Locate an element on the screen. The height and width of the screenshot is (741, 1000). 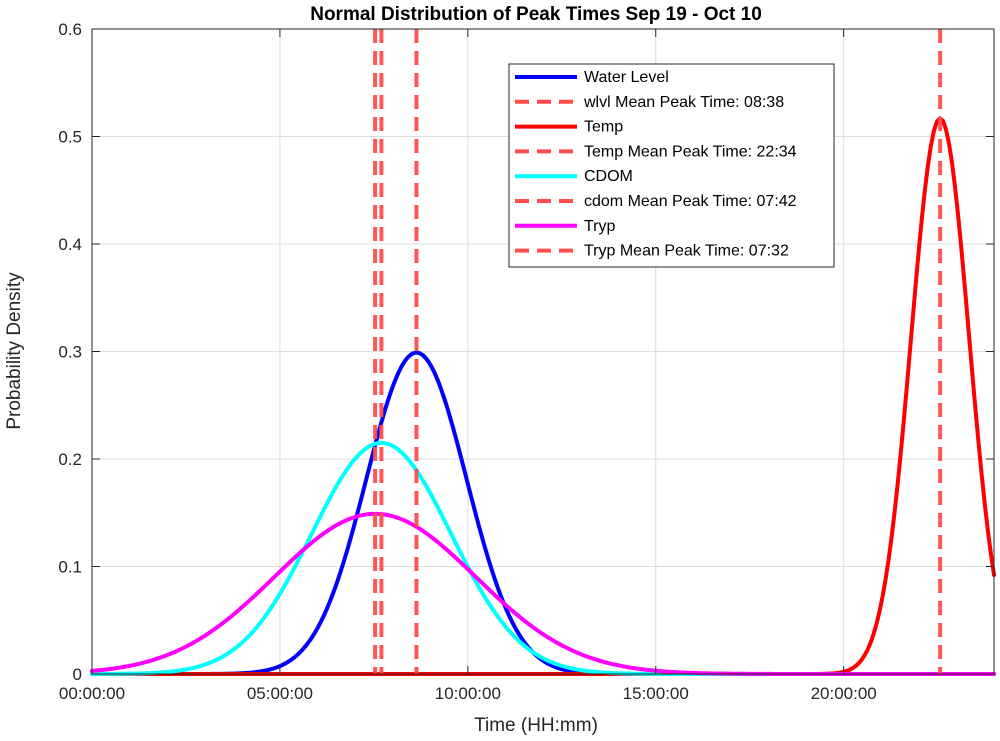
legend-item: cdom Mean Peak Time: 07:42 is located at coordinates (656, 201).